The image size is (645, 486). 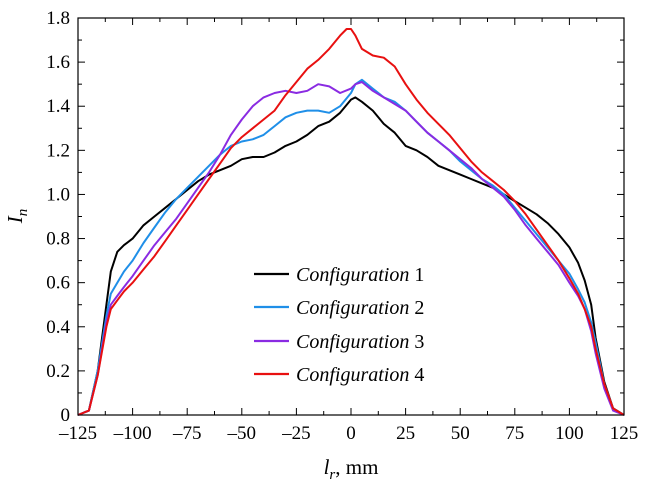 What do you see at coordinates (624, 433) in the screenshot?
I see `x-tick-label: 125` at bounding box center [624, 433].